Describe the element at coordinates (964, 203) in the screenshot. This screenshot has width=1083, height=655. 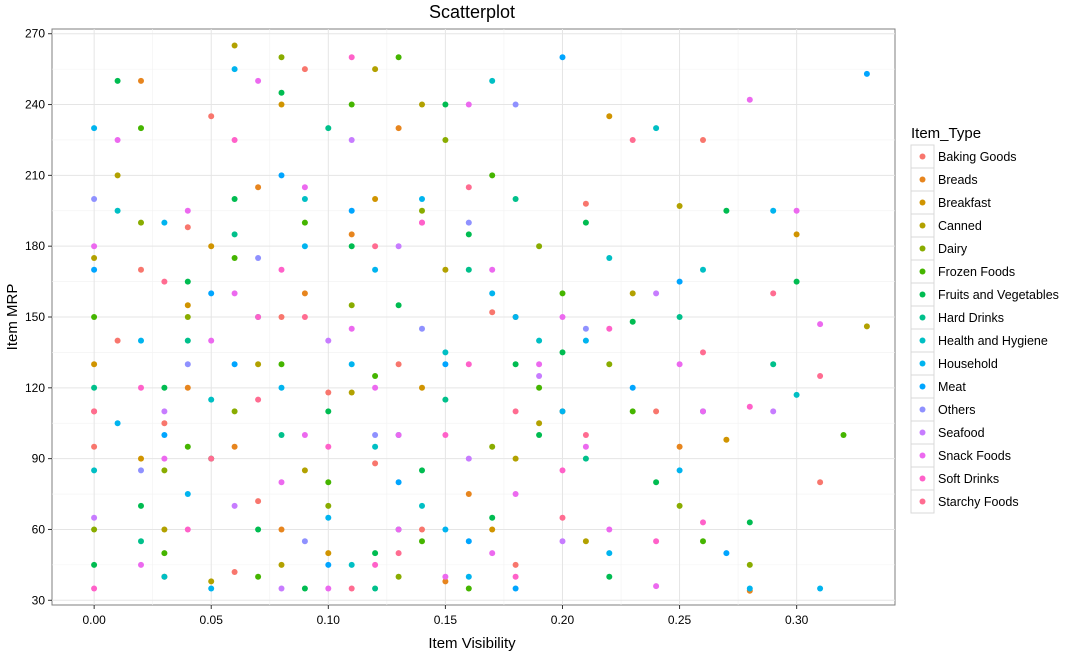
I see `legend-label: Breakfast` at that location.